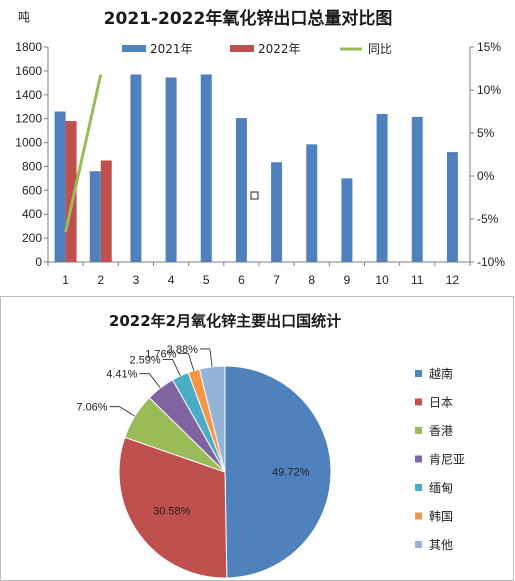 The image size is (515, 581). I want to click on pie-legend-label-6: 其他, so click(441, 545).